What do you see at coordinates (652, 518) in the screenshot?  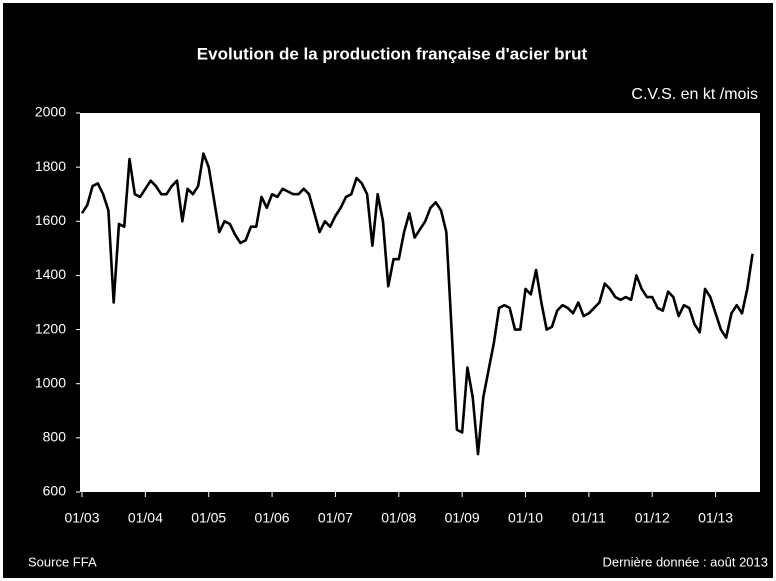 I see `x-tick-label: 01/12` at bounding box center [652, 518].